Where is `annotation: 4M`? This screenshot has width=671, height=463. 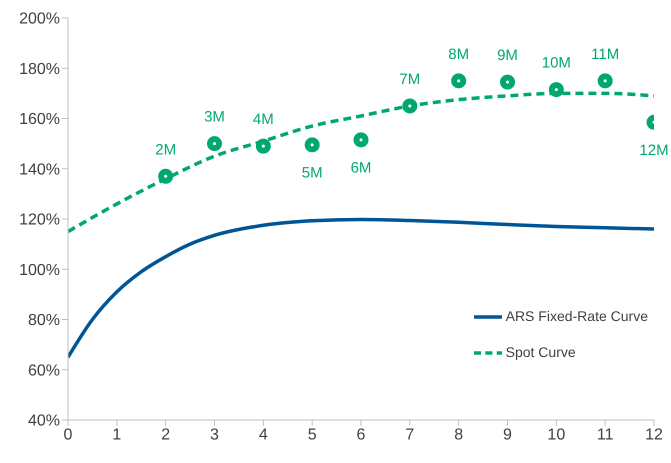
annotation: 4M is located at coordinates (263, 119).